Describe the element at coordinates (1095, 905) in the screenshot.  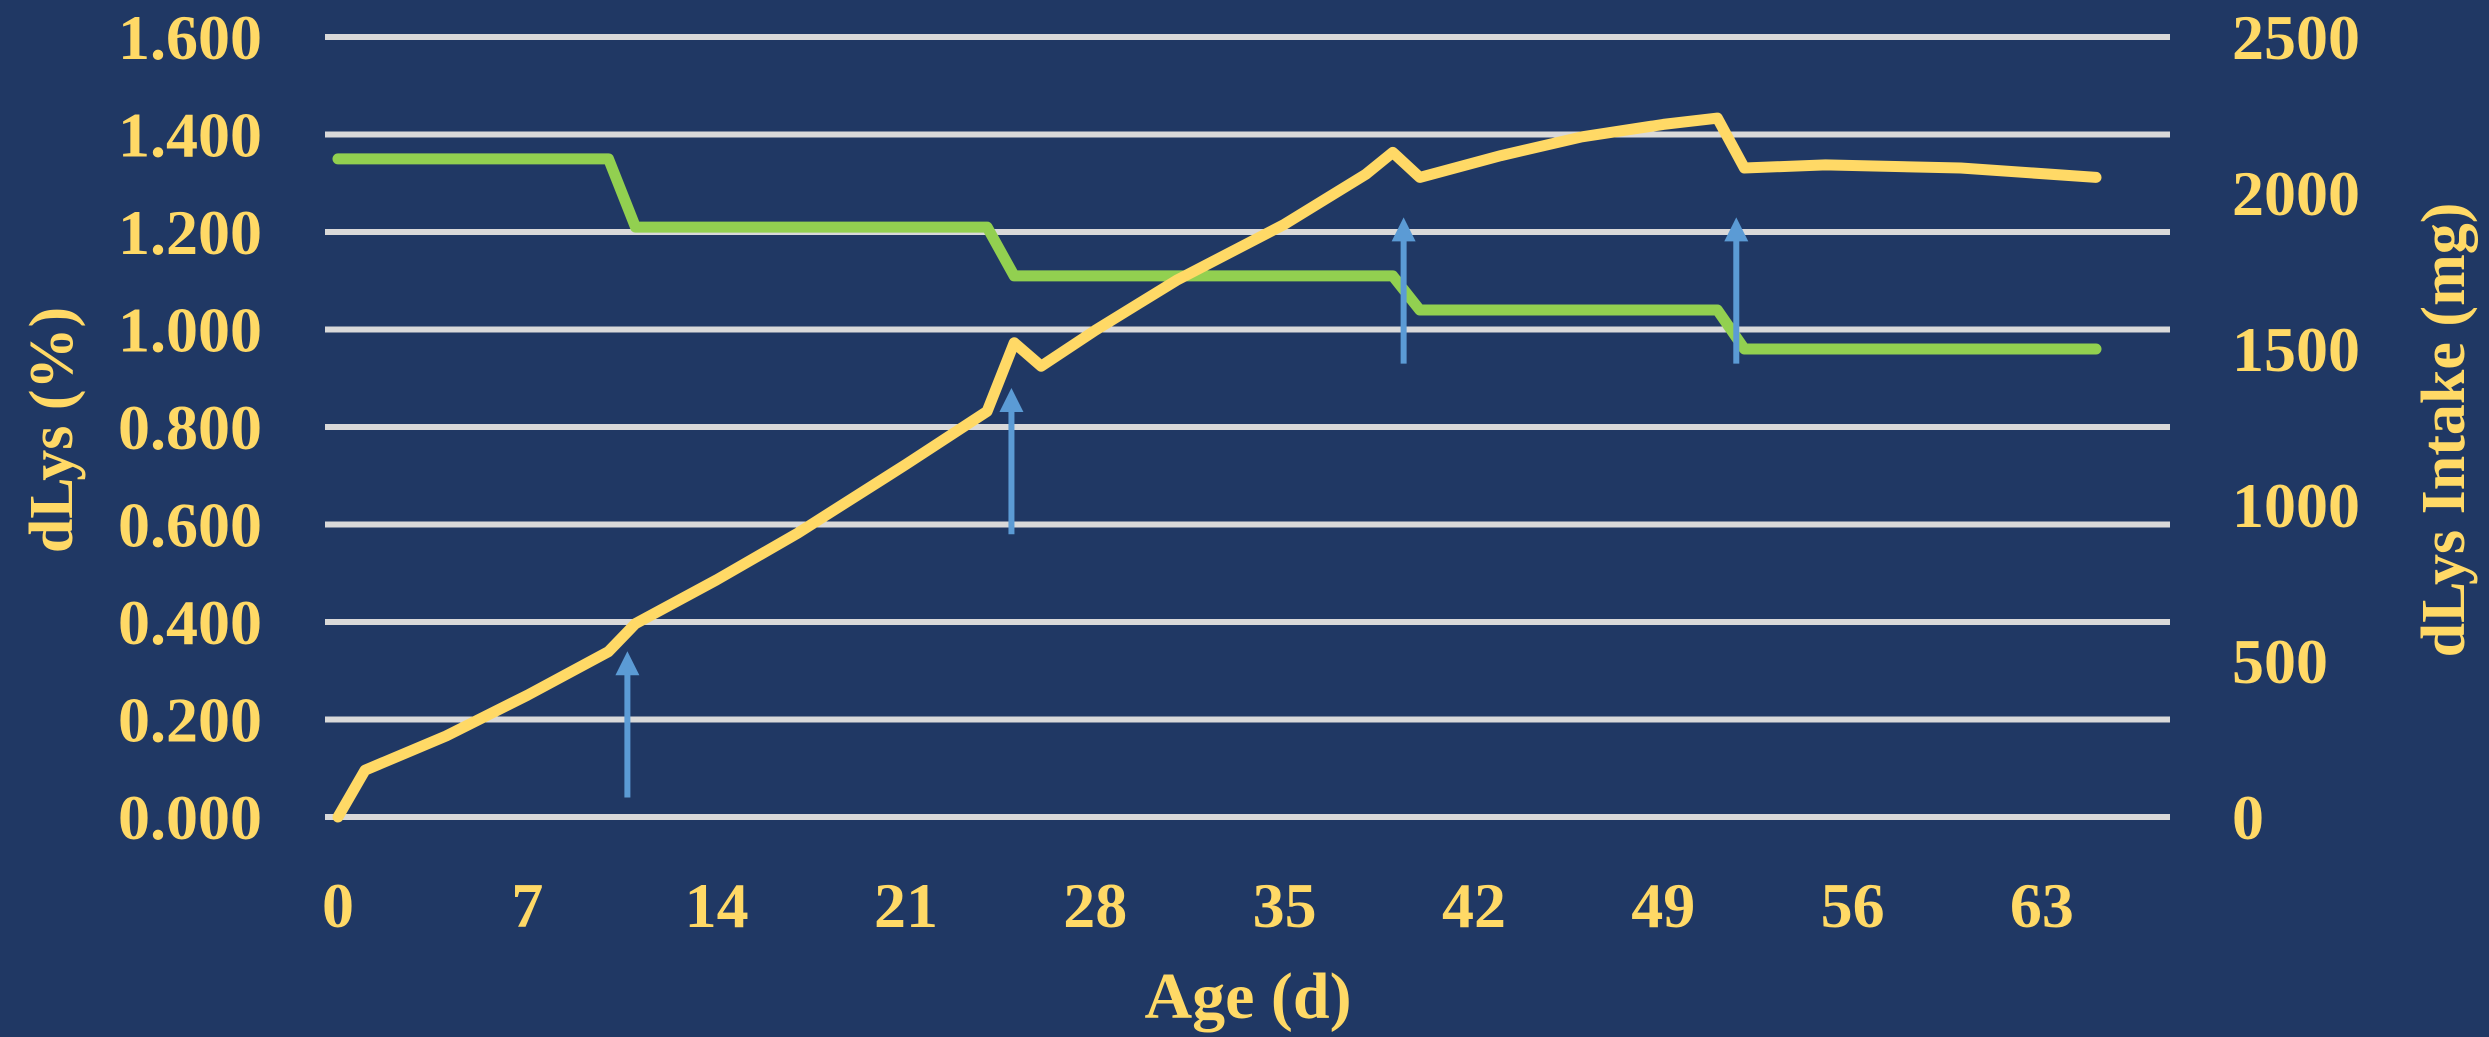
I see `x-tick-label: 28` at that location.